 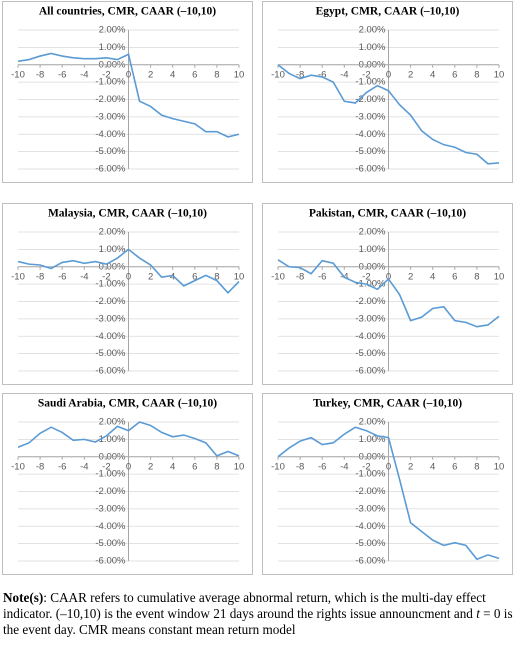 What do you see at coordinates (127, 404) in the screenshot?
I see `chart-title: Saudi Arabia, CMR, CAAR (–10,10)` at bounding box center [127, 404].